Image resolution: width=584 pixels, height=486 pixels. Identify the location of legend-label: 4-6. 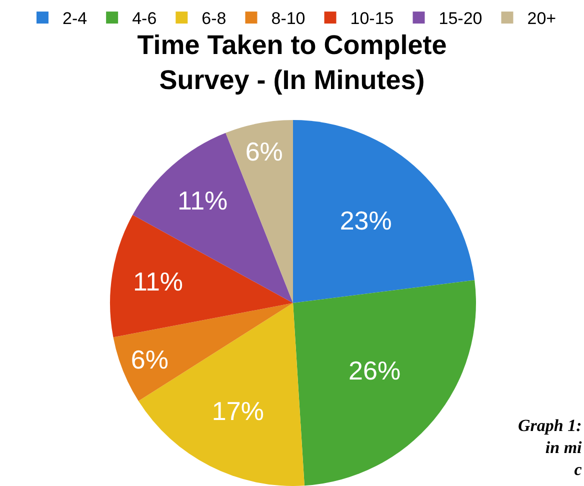
(144, 18).